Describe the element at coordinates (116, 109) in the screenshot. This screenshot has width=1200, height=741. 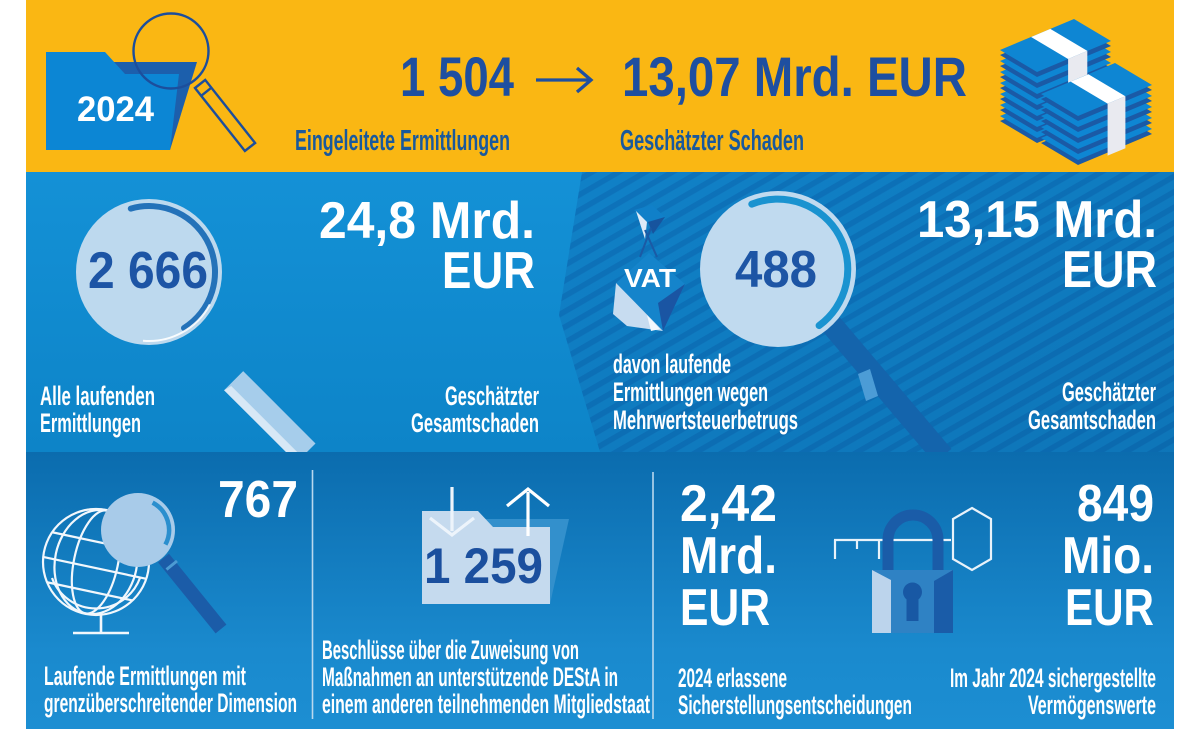
I see `svg-text: 2024` at that location.